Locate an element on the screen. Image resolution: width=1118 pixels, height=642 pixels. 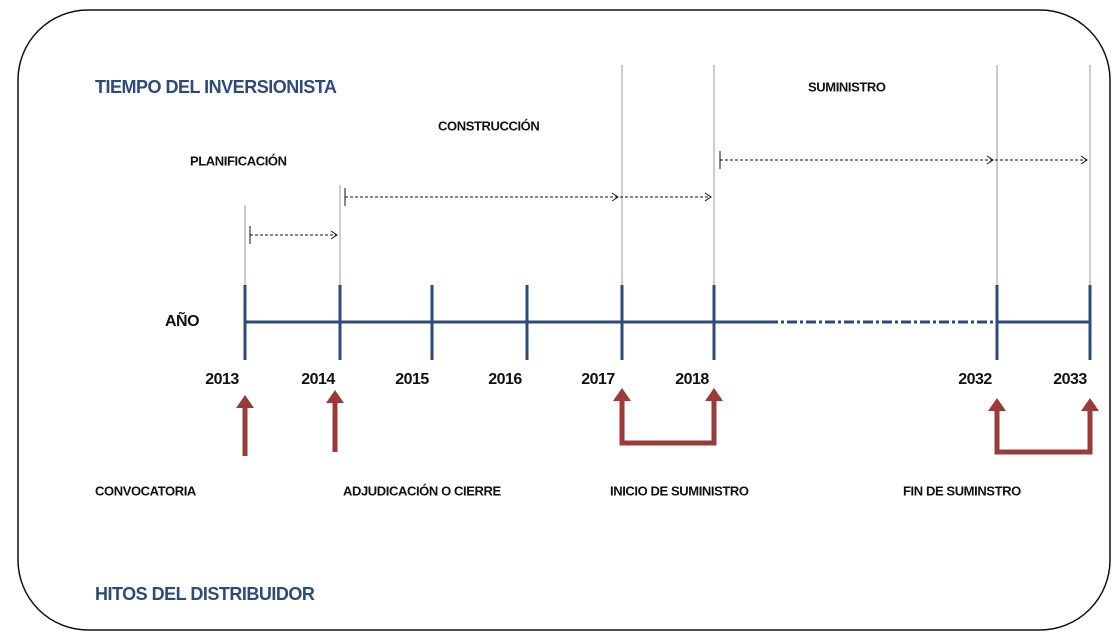
phase-label: SUMINISTRO is located at coordinates (847, 86).